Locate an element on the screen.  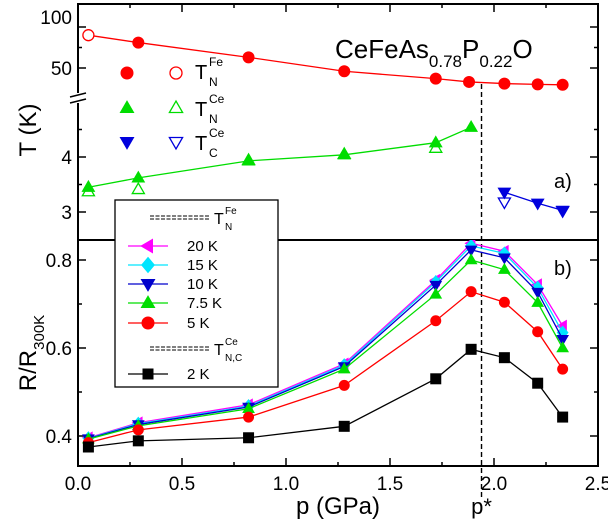
svg-text: T is located at coordinates (219, 219).